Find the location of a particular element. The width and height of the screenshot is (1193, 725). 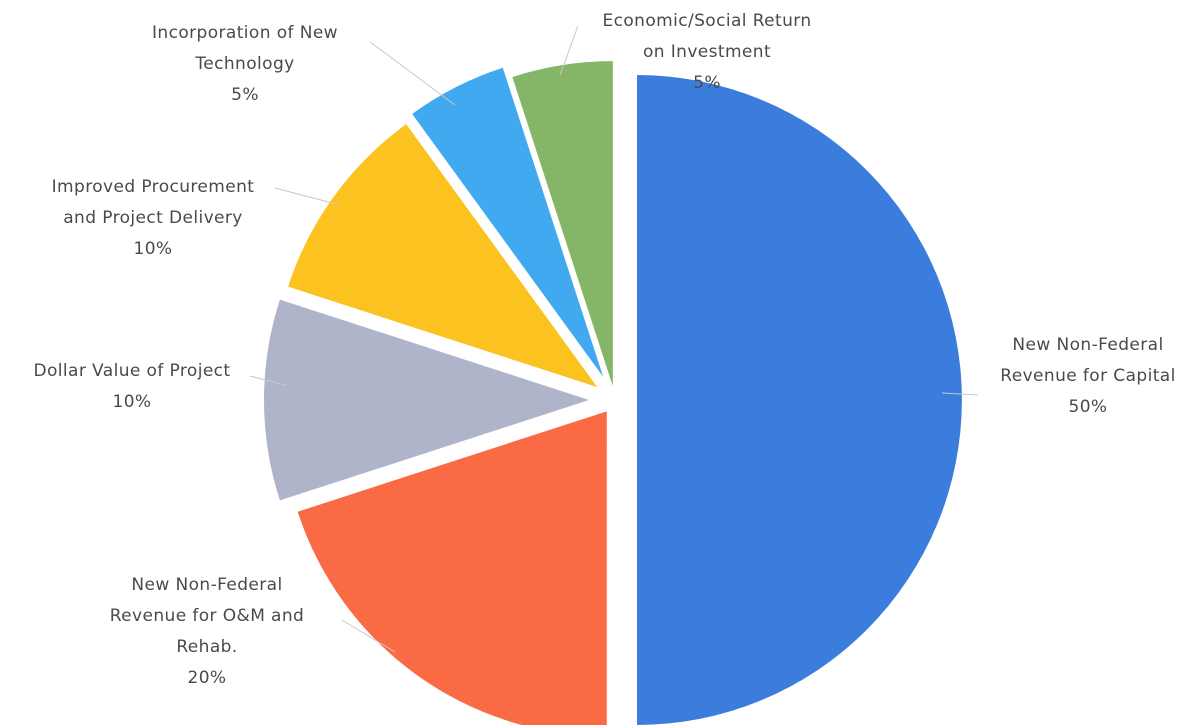

data-label: Incorporation of New Technology 5% is located at coordinates (245, 64).